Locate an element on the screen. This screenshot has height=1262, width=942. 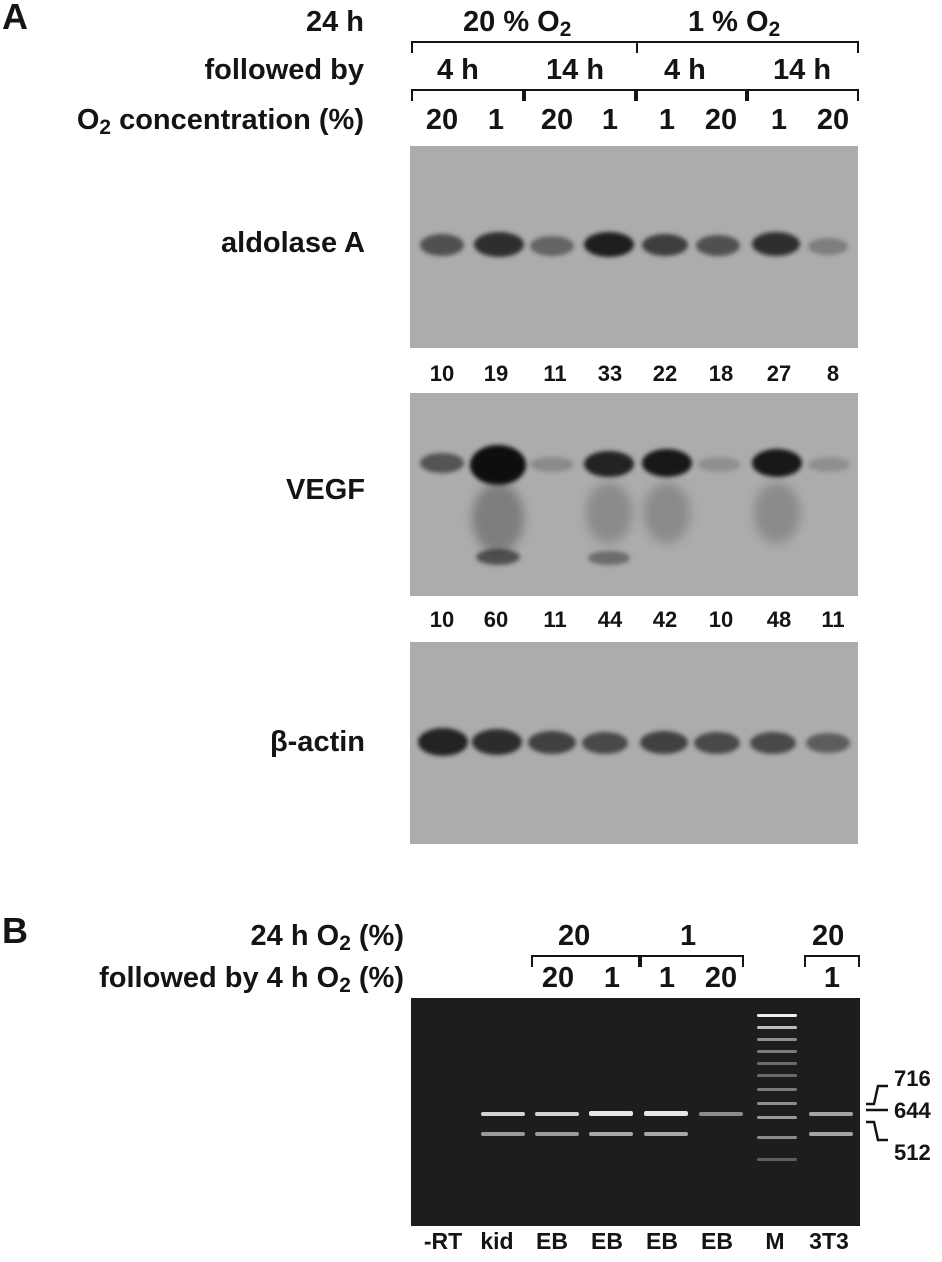
lane-label-minus-rt: -RT is located at coordinates (443, 1241).